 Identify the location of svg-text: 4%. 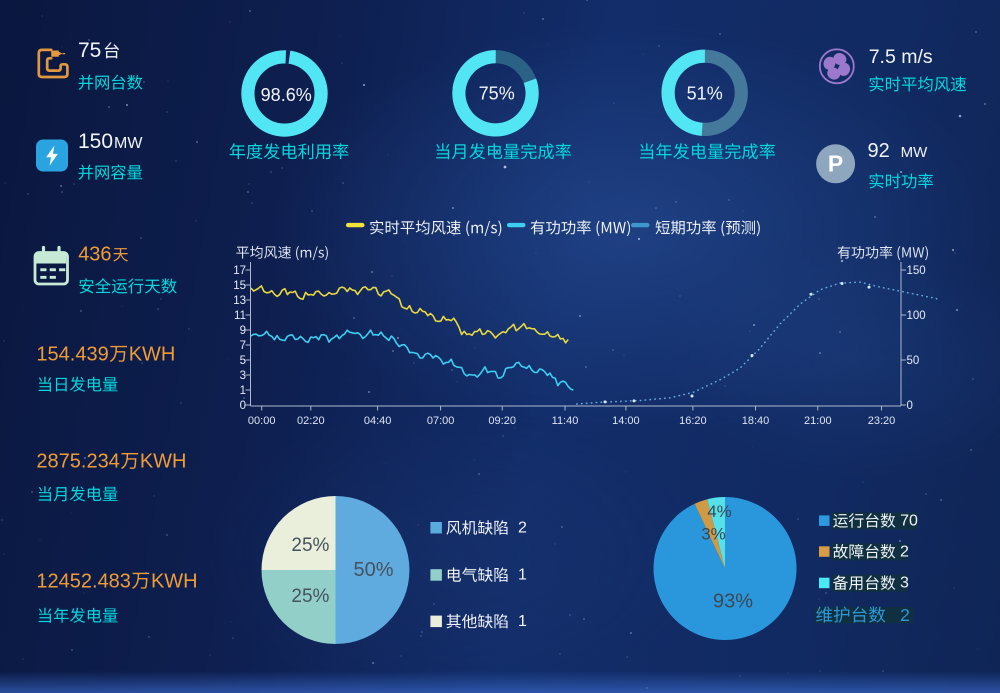
(719, 511).